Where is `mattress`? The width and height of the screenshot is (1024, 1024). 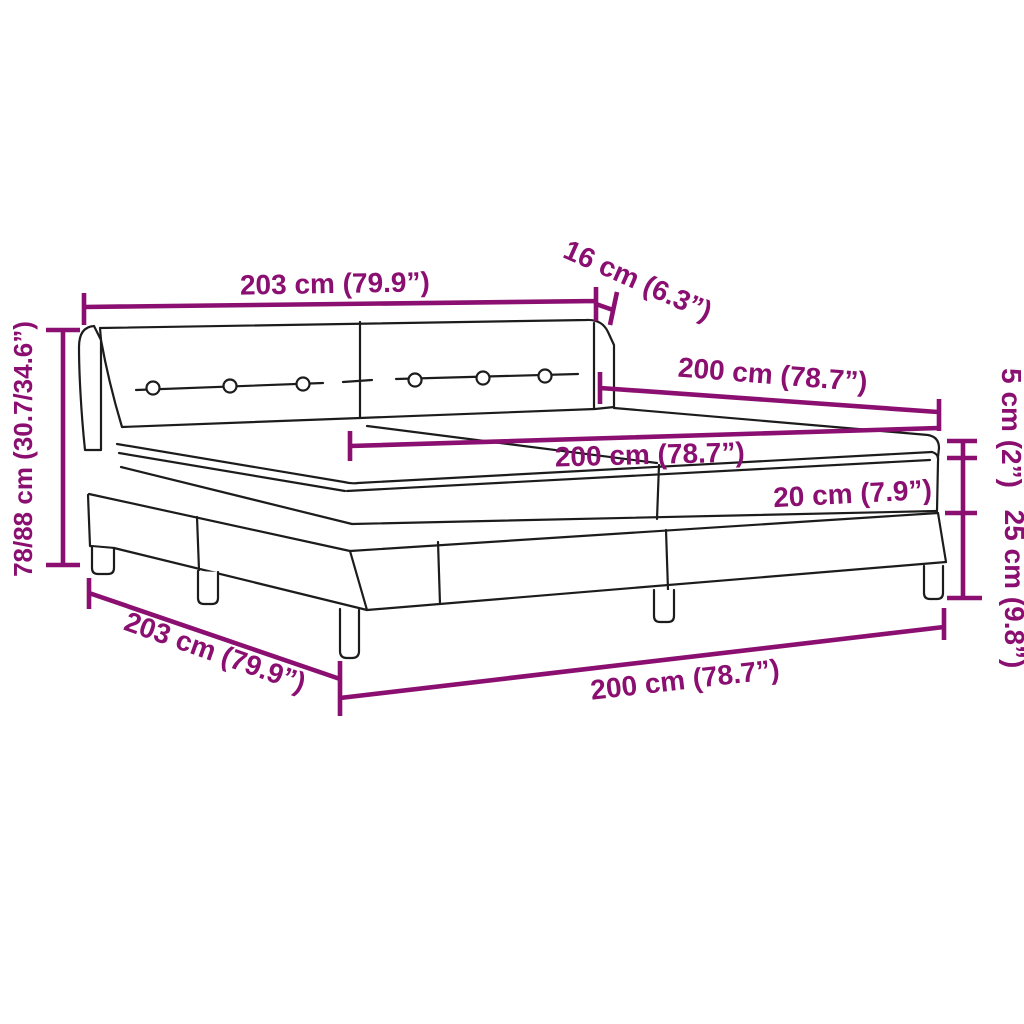 mattress is located at coordinates (528, 466).